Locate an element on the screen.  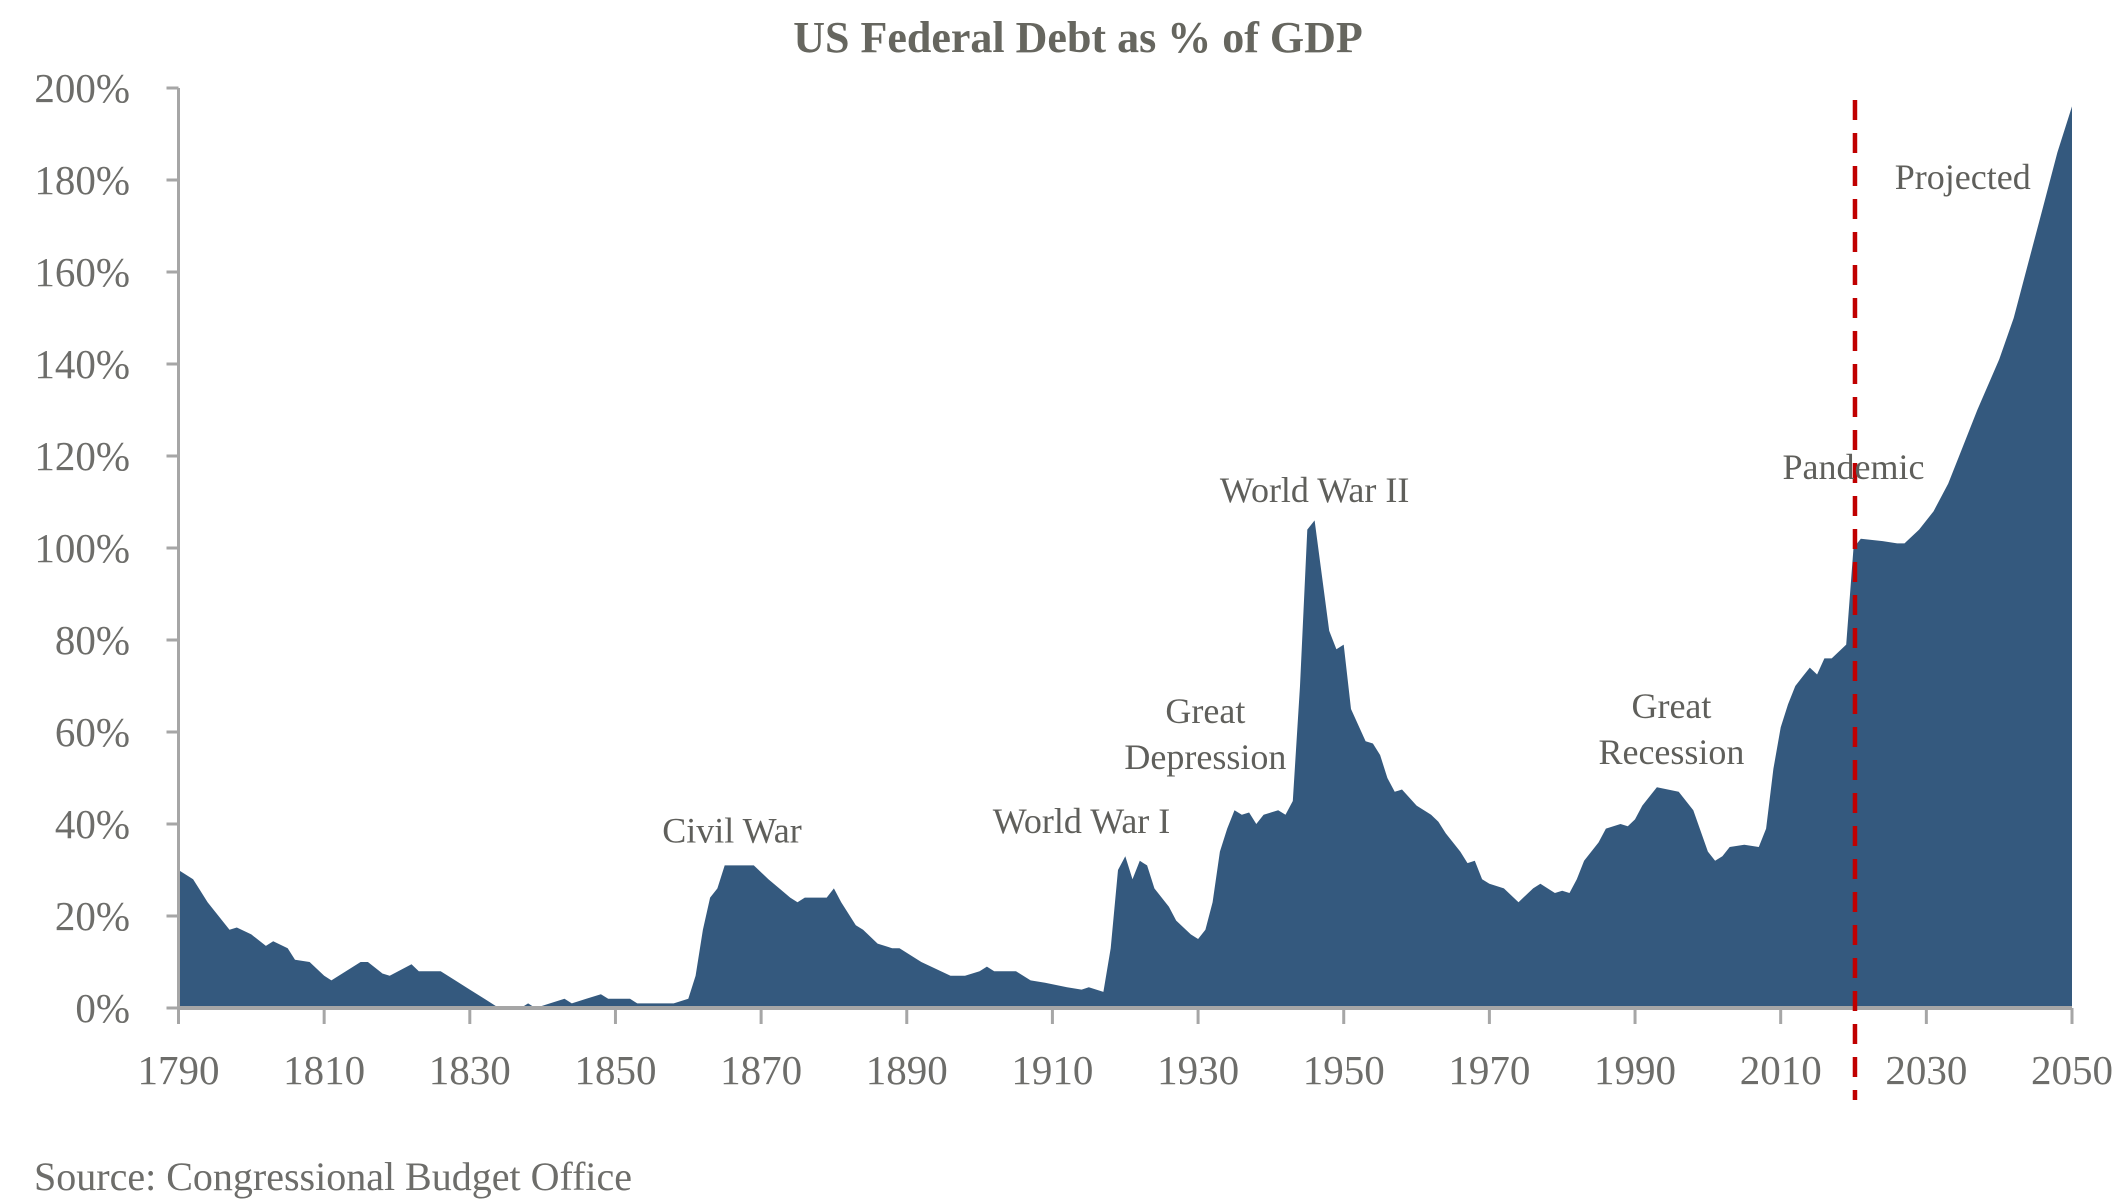
annotation-label: Recession is located at coordinates (1671, 752).